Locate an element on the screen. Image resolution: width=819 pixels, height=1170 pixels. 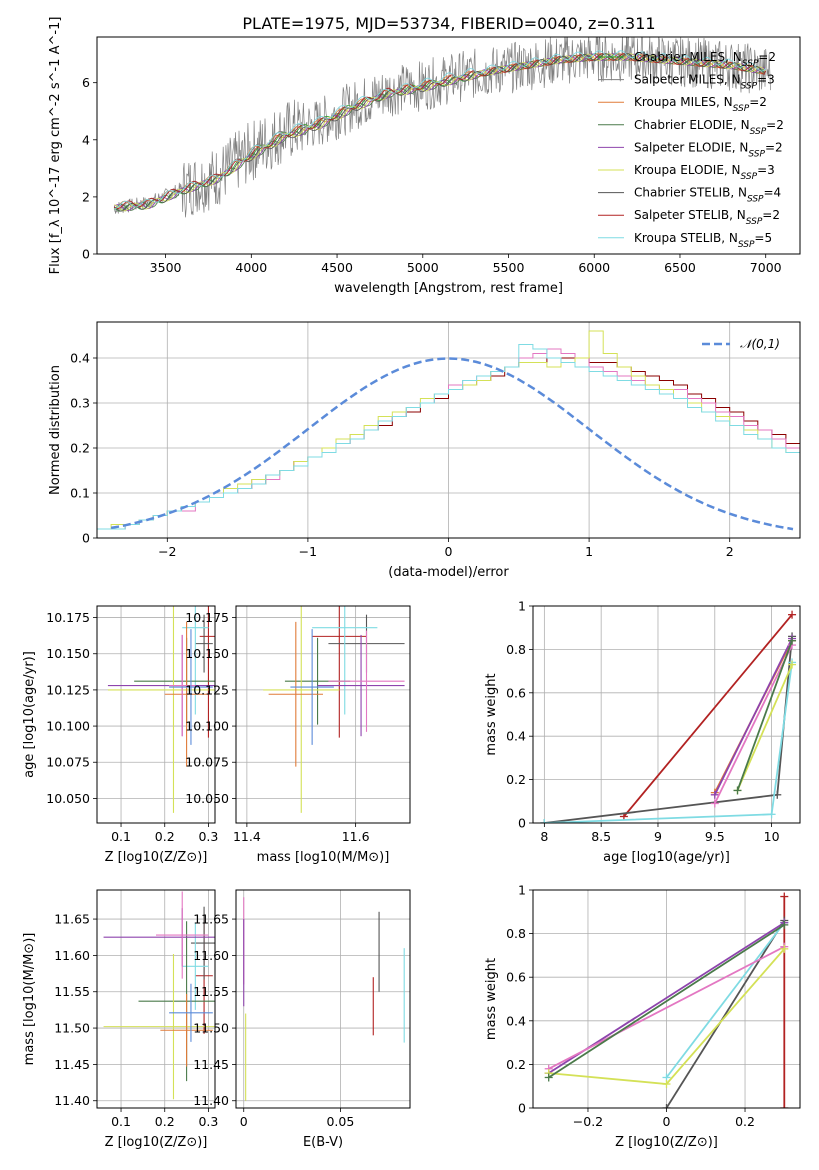
x-tick-label: 0.1 is located at coordinates (121, 836).